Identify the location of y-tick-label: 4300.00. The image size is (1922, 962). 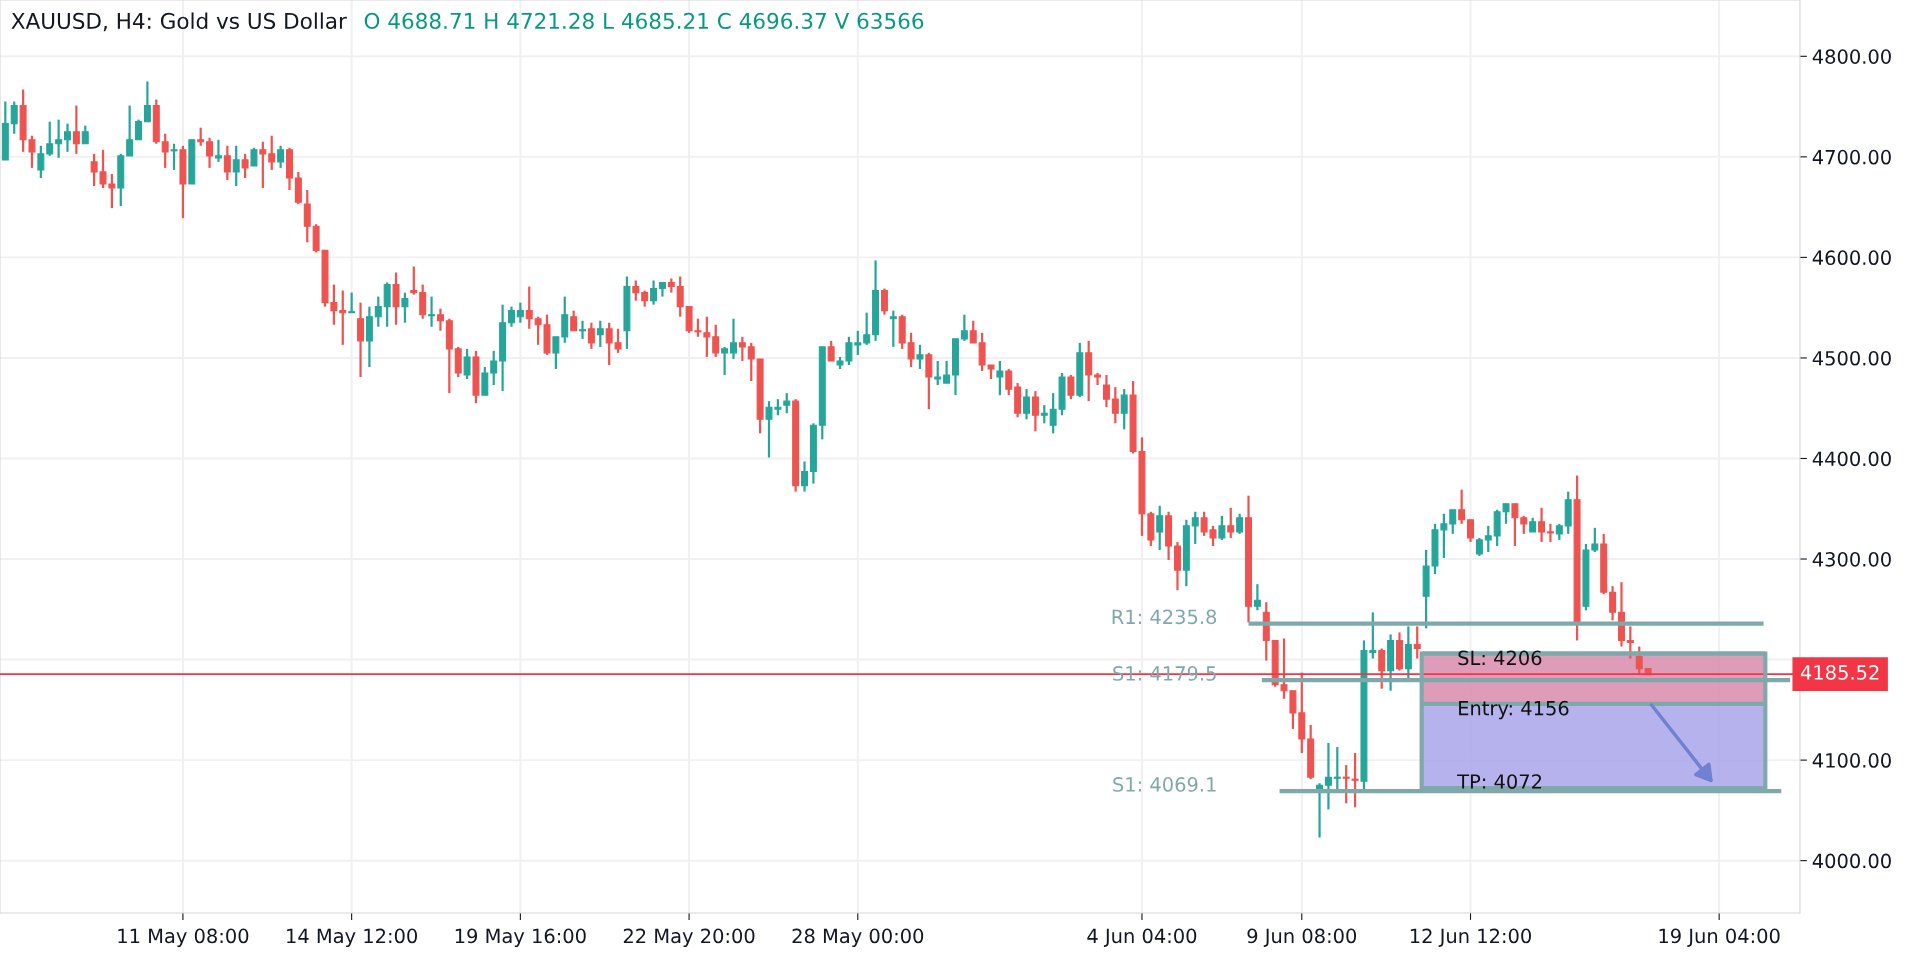
(1851, 559).